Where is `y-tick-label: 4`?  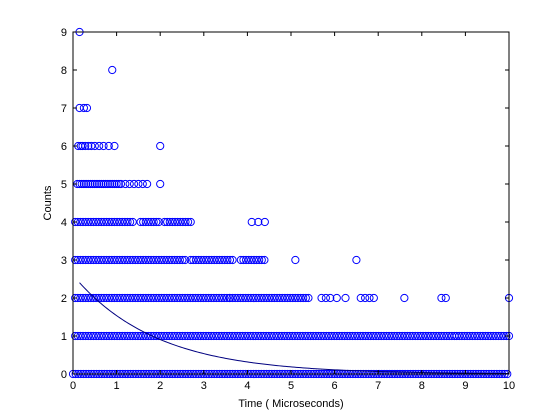
y-tick-label: 4 is located at coordinates (64, 223).